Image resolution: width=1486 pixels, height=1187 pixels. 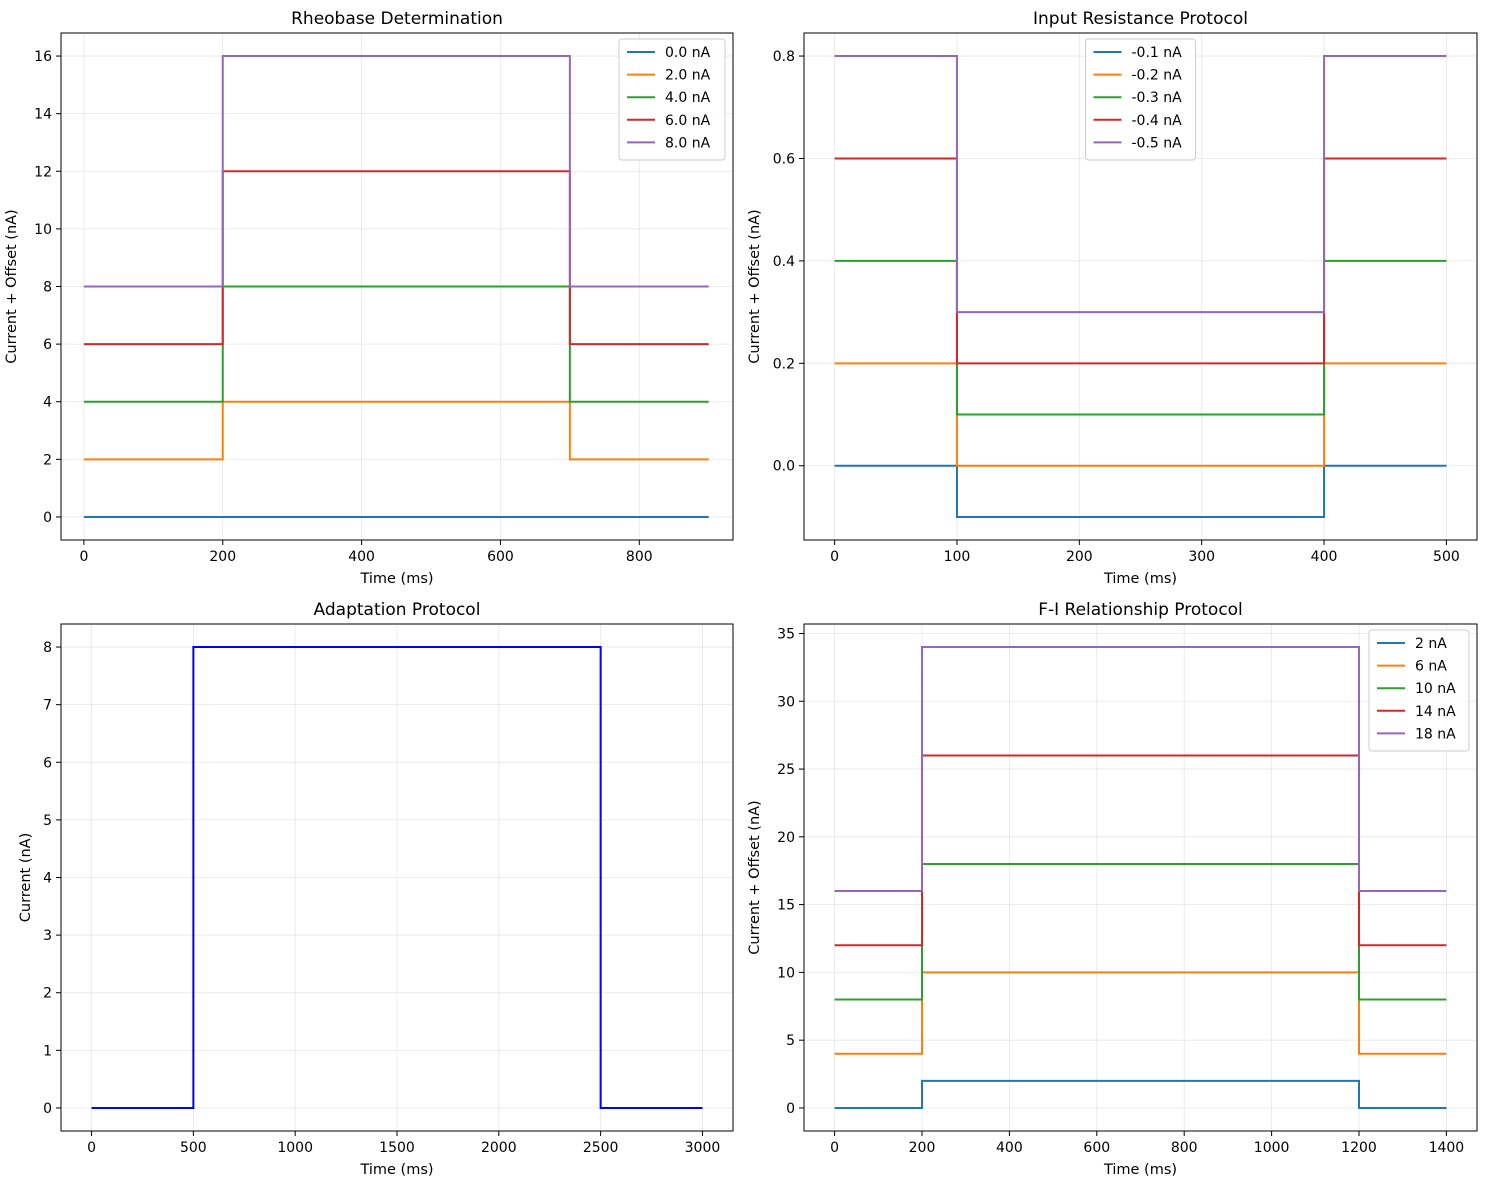 What do you see at coordinates (786, 634) in the screenshot?
I see `y-tick-label: 35` at bounding box center [786, 634].